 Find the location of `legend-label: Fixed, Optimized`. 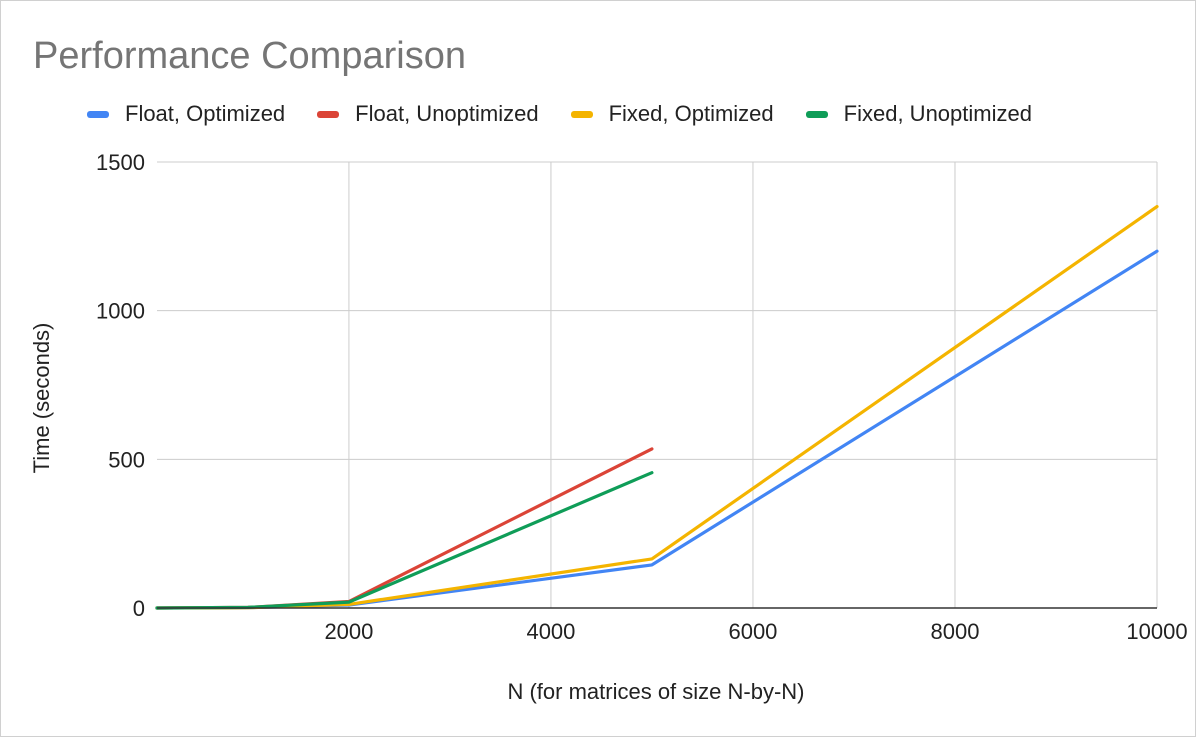

legend-label: Fixed, Optimized is located at coordinates (691, 113).